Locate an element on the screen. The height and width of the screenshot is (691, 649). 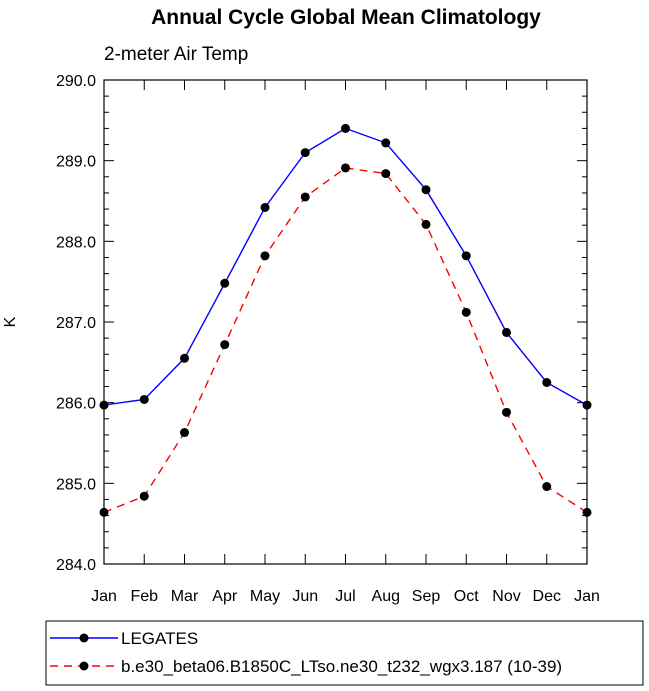
legend-box is located at coordinates (344, 653).